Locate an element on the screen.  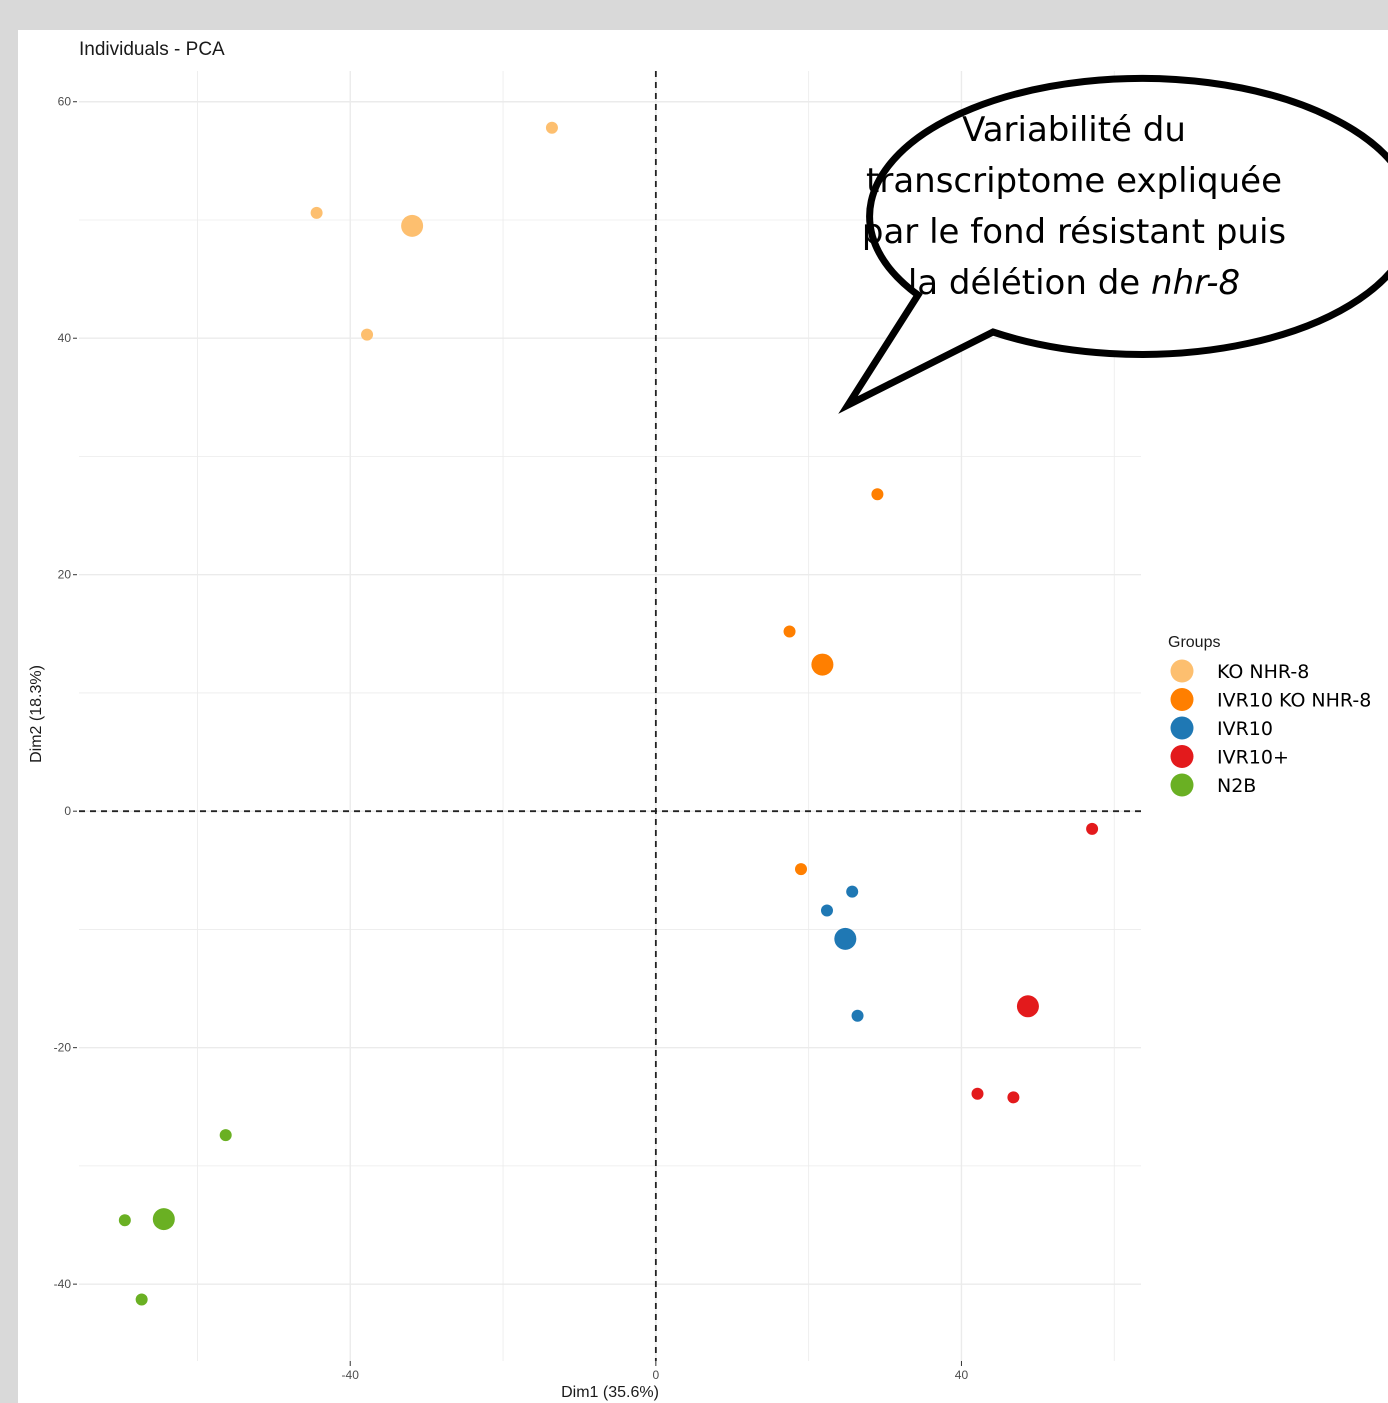
legend-label: IVR10+ is located at coordinates (1253, 758).